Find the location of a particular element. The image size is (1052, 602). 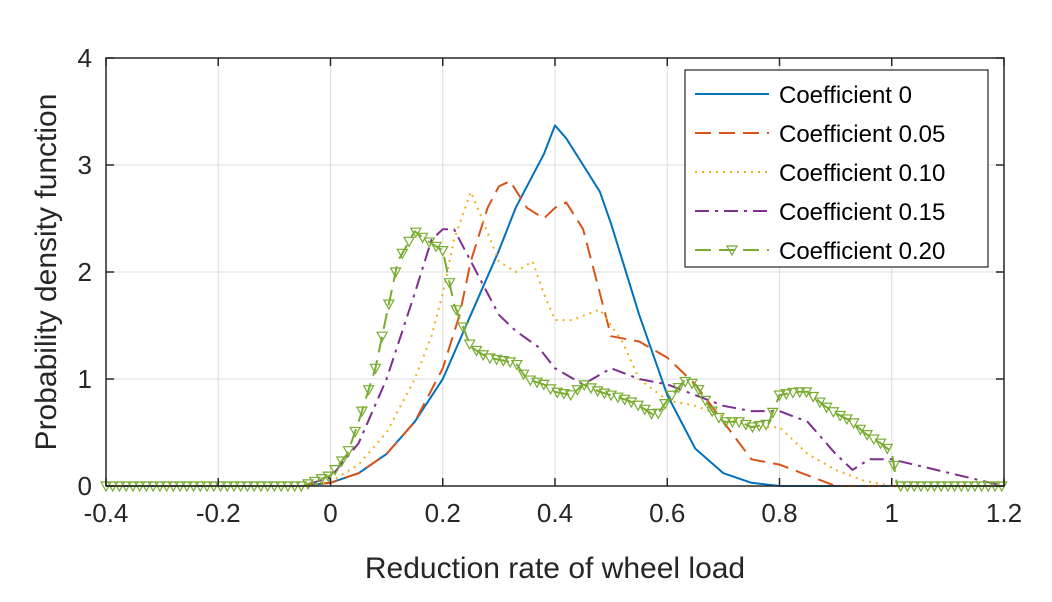

x-axis-label: Reduction rate of wheel load is located at coordinates (555, 568).